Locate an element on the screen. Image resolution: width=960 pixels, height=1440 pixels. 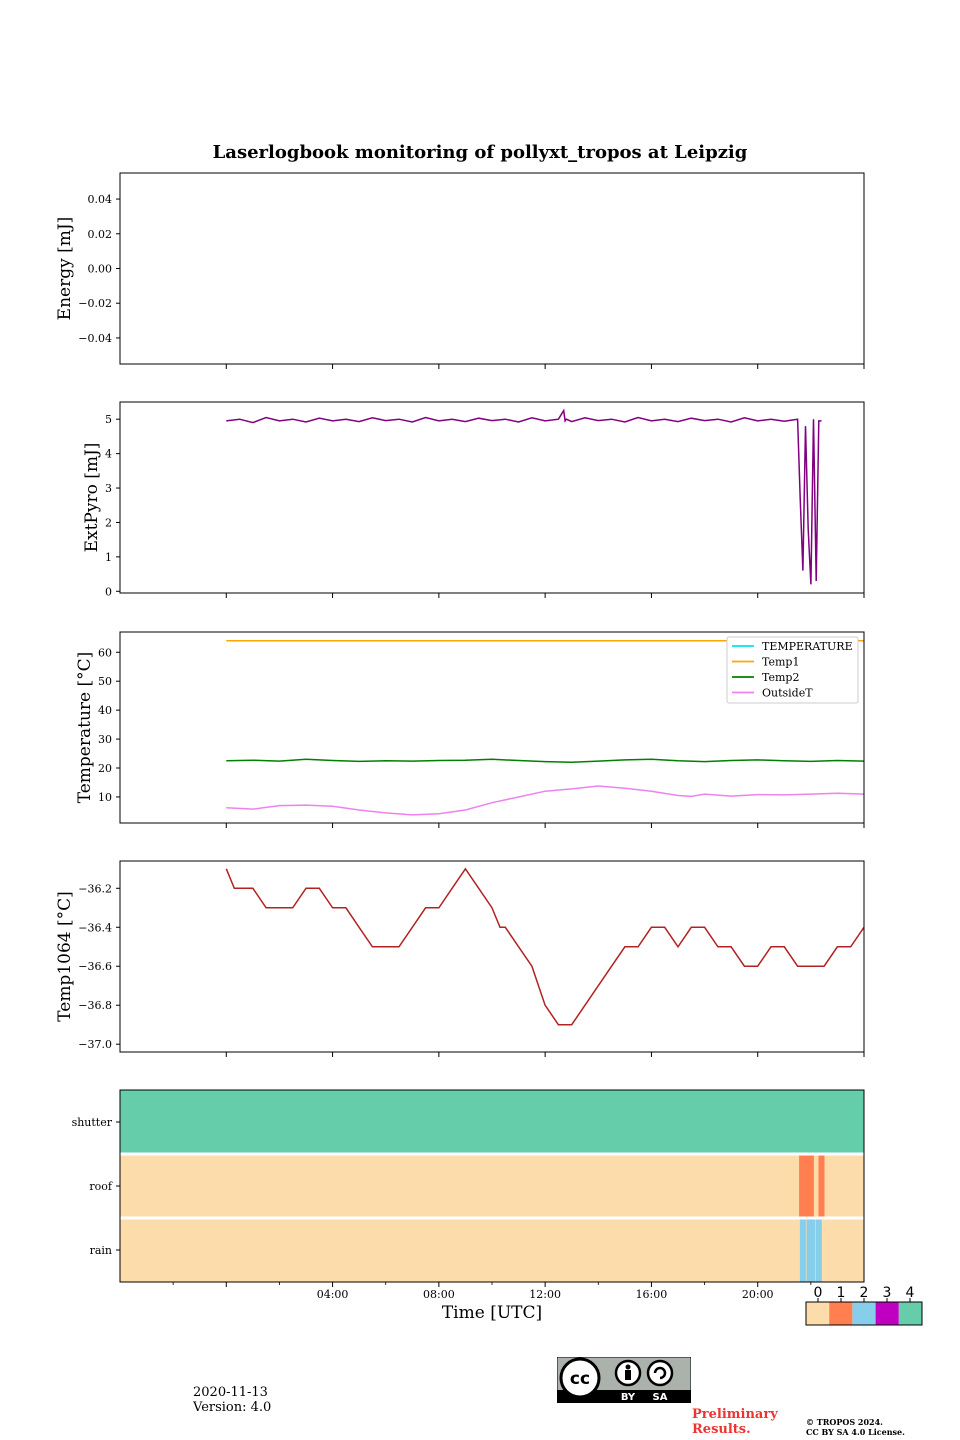
axes-frame-energy is located at coordinates (492, 268).